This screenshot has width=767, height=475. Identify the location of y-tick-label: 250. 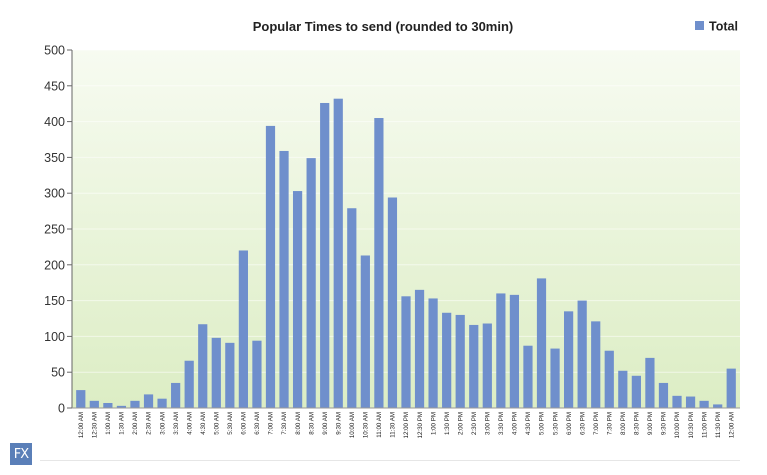
(54, 230).